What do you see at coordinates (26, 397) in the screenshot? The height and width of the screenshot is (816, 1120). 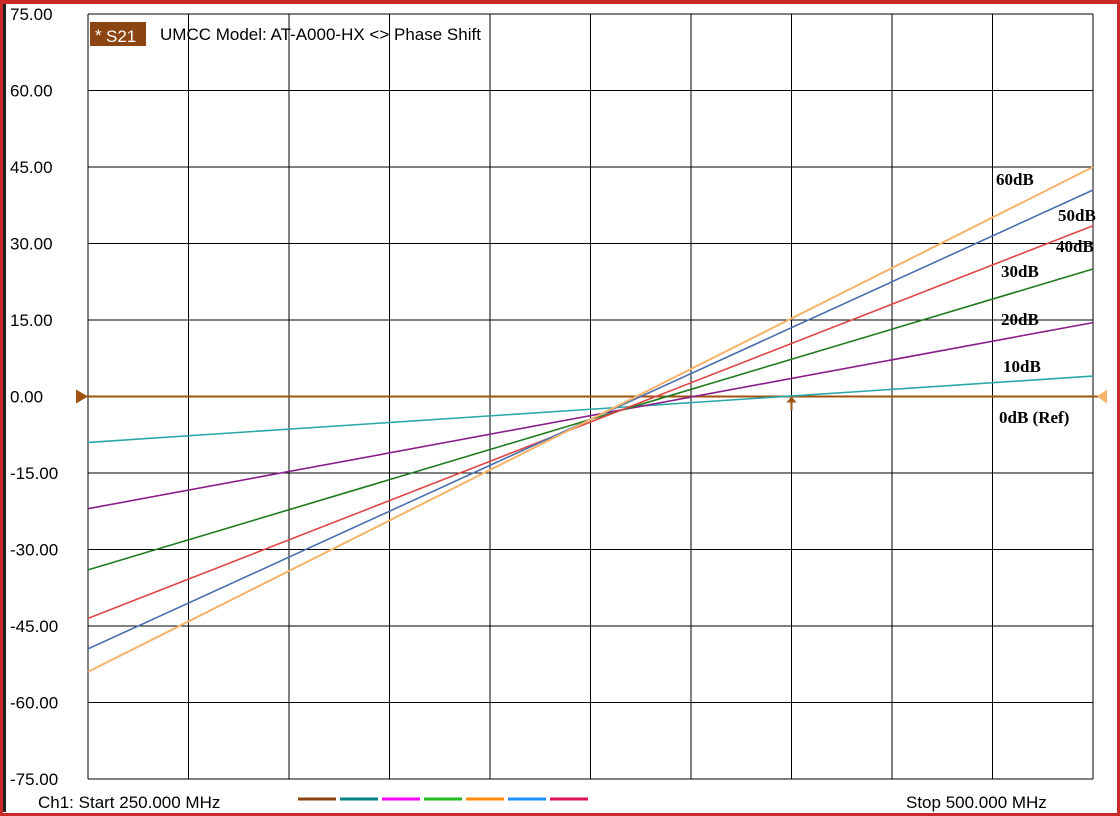 I see `y-tick-label: 0.00` at bounding box center [26, 397].